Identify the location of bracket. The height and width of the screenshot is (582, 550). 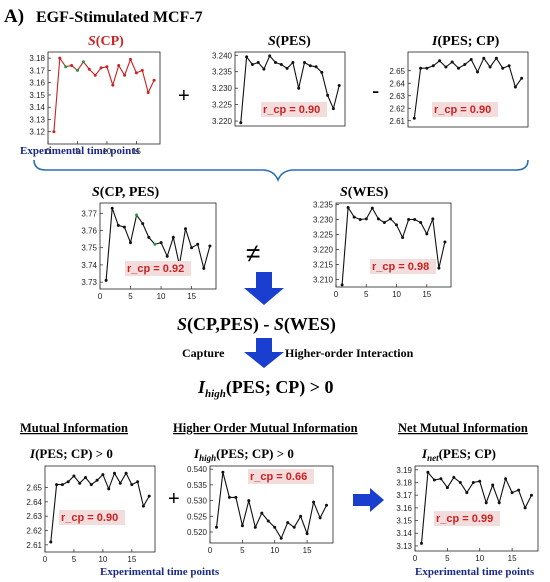
(281, 171).